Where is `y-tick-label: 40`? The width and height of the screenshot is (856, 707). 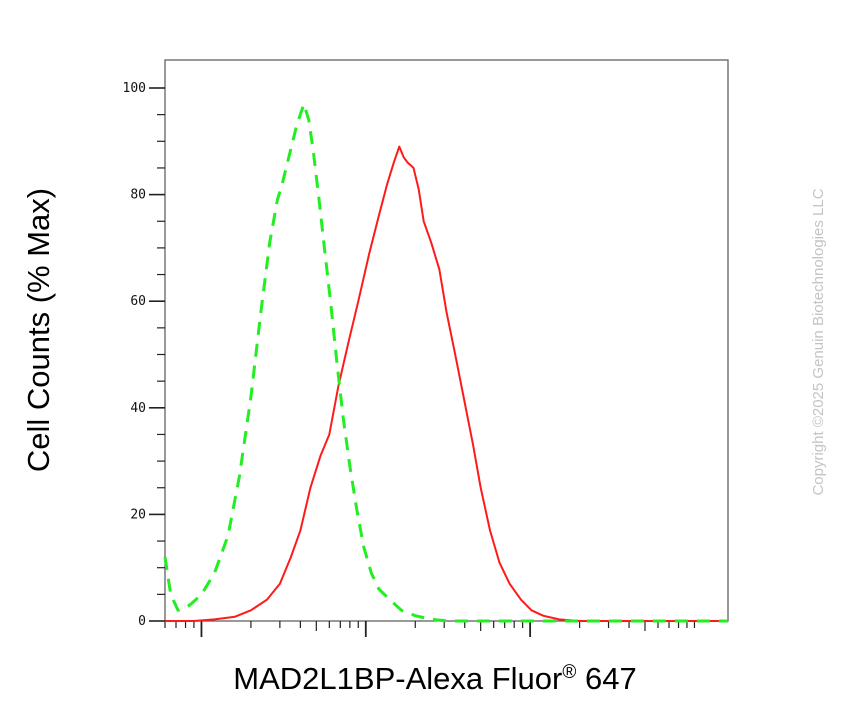 y-tick-label: 40 is located at coordinates (138, 408).